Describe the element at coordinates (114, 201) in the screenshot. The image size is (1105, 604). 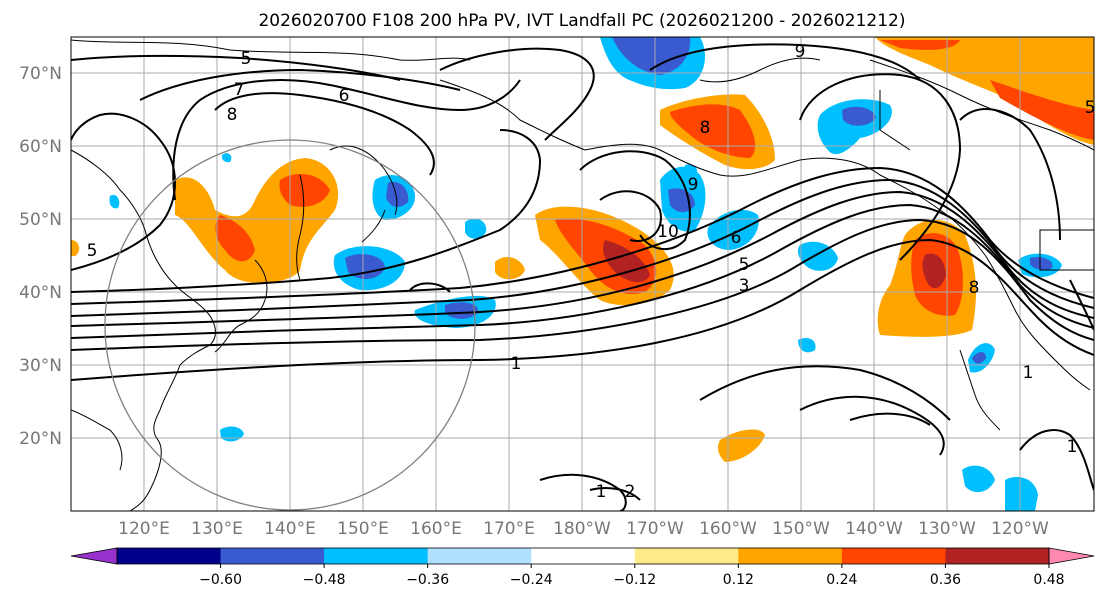
I see `fill-asia-small-blue` at that location.